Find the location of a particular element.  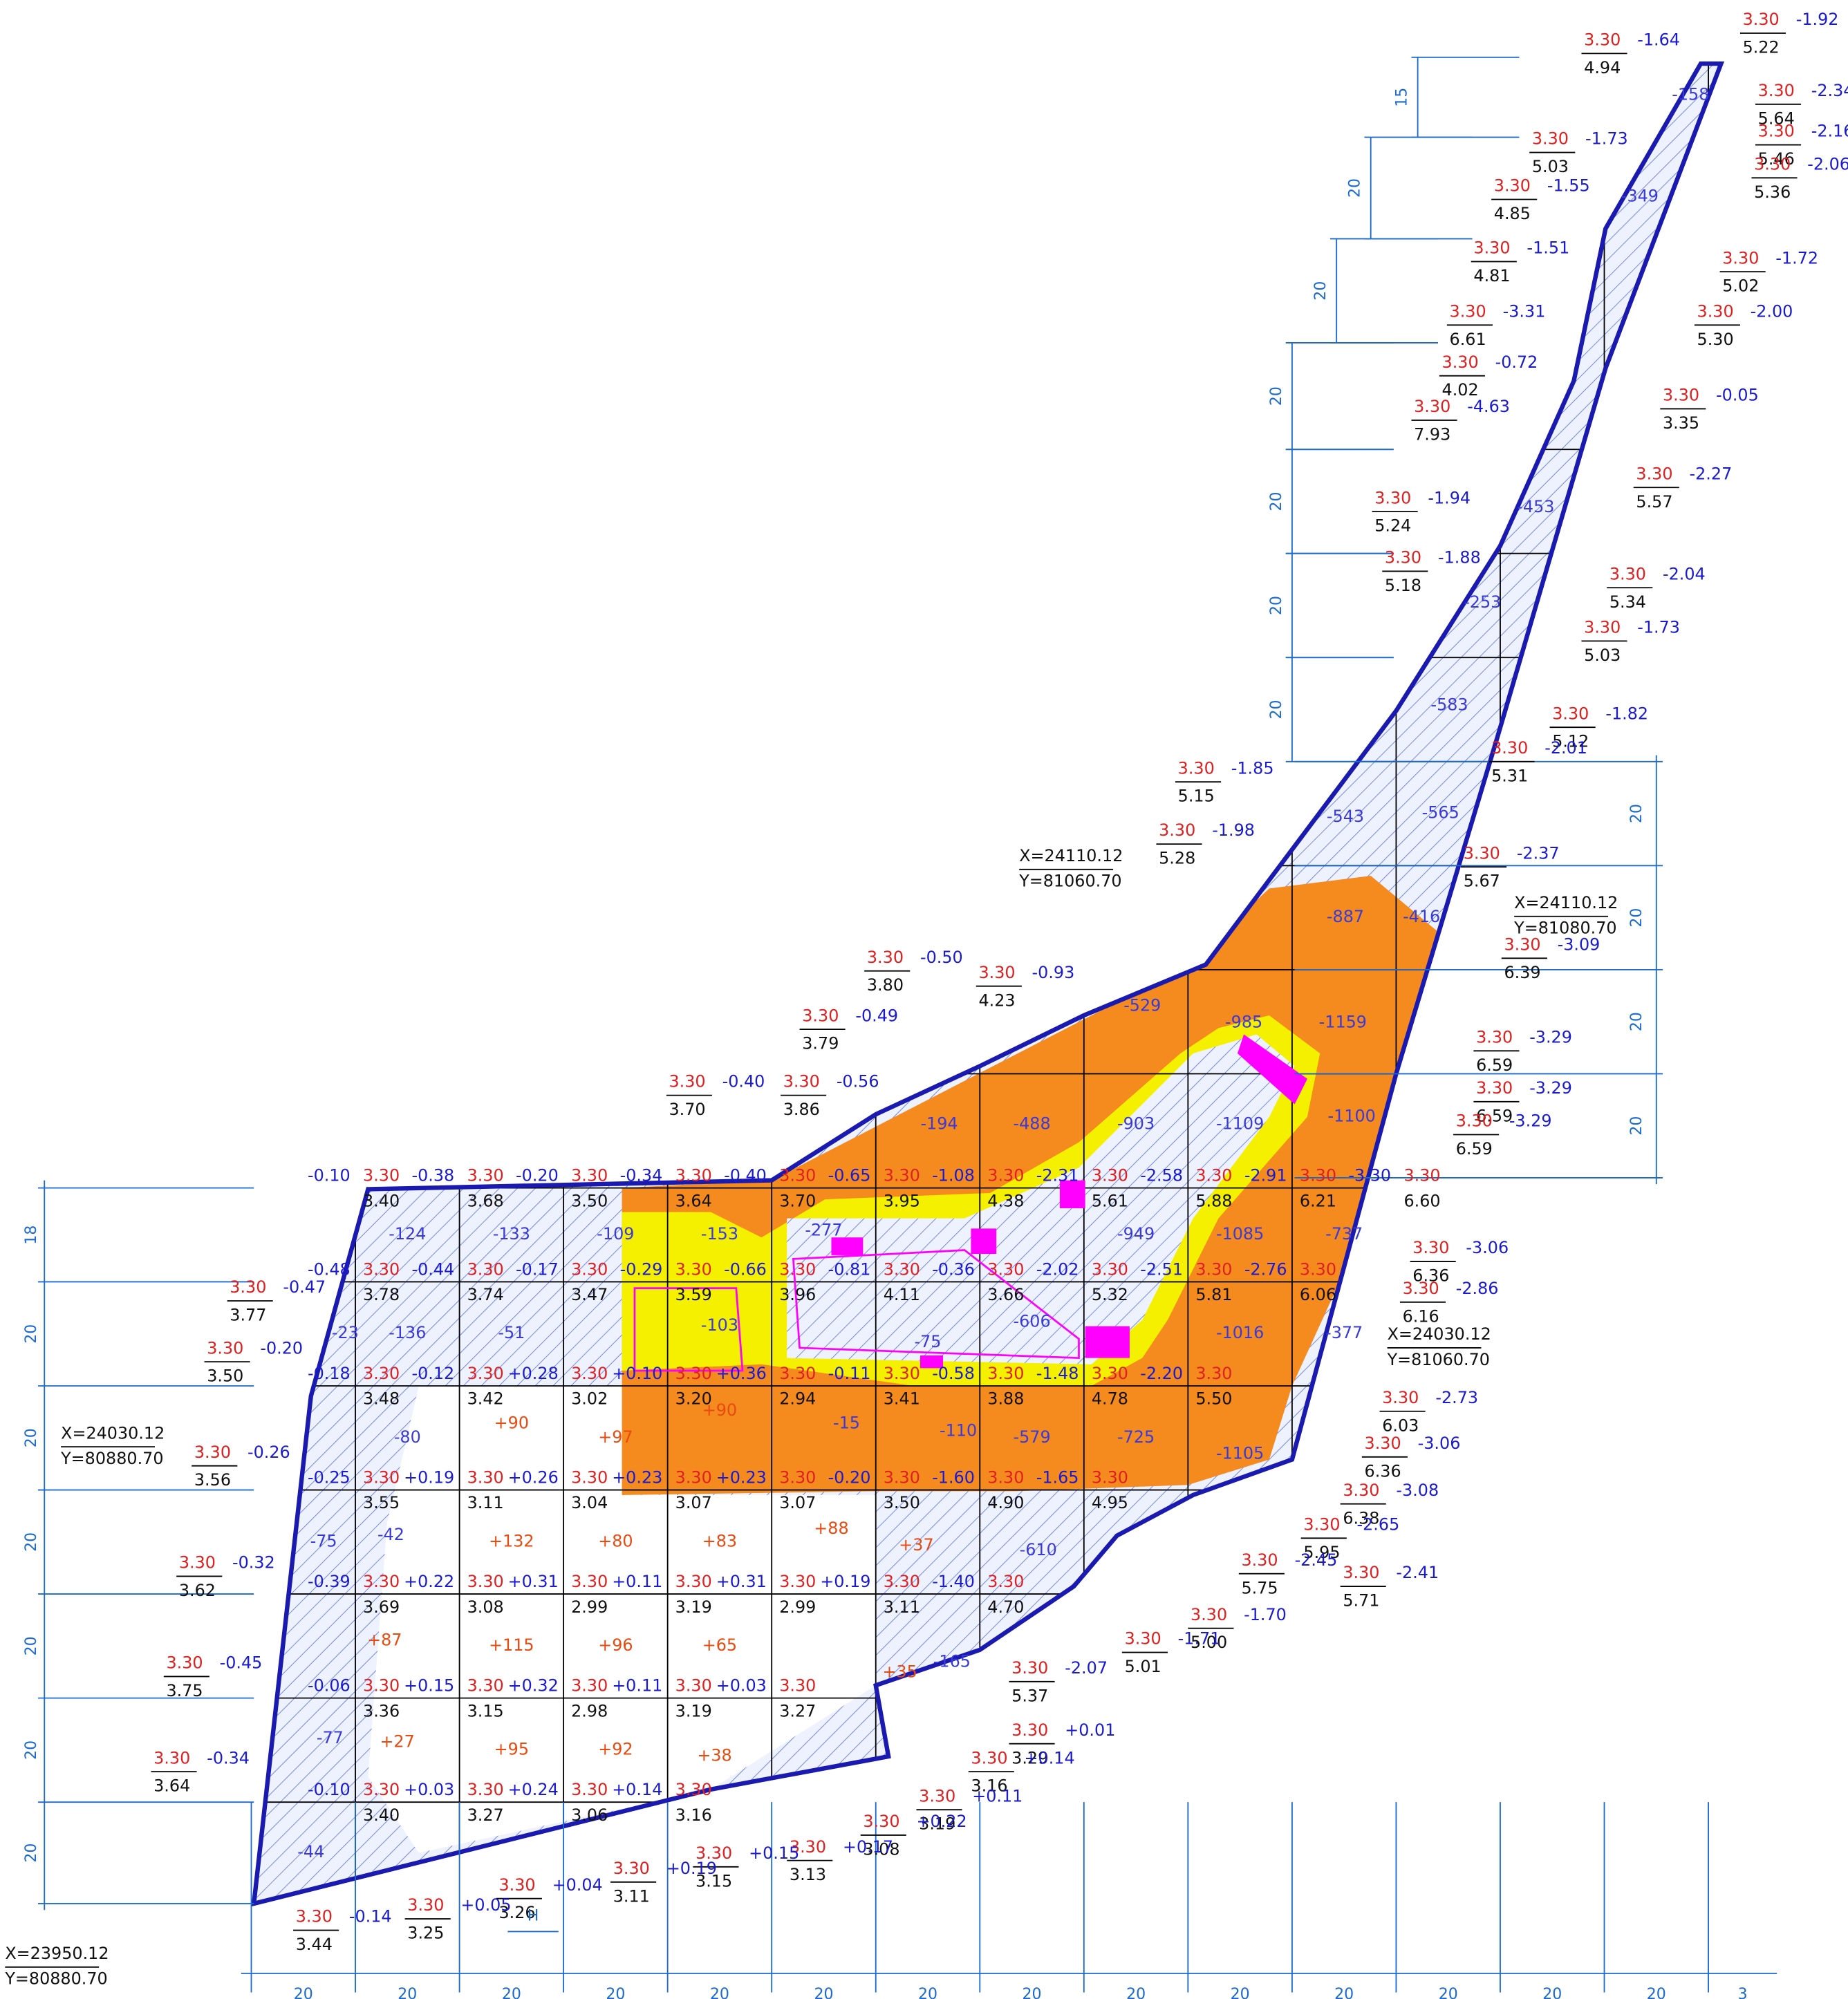

building is located at coordinates (984, 1241).